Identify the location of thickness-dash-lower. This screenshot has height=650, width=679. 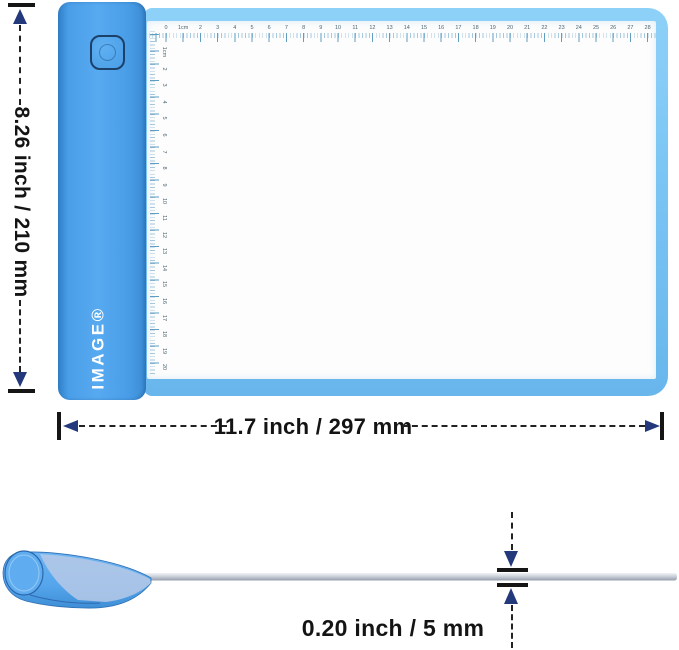
(512, 626).